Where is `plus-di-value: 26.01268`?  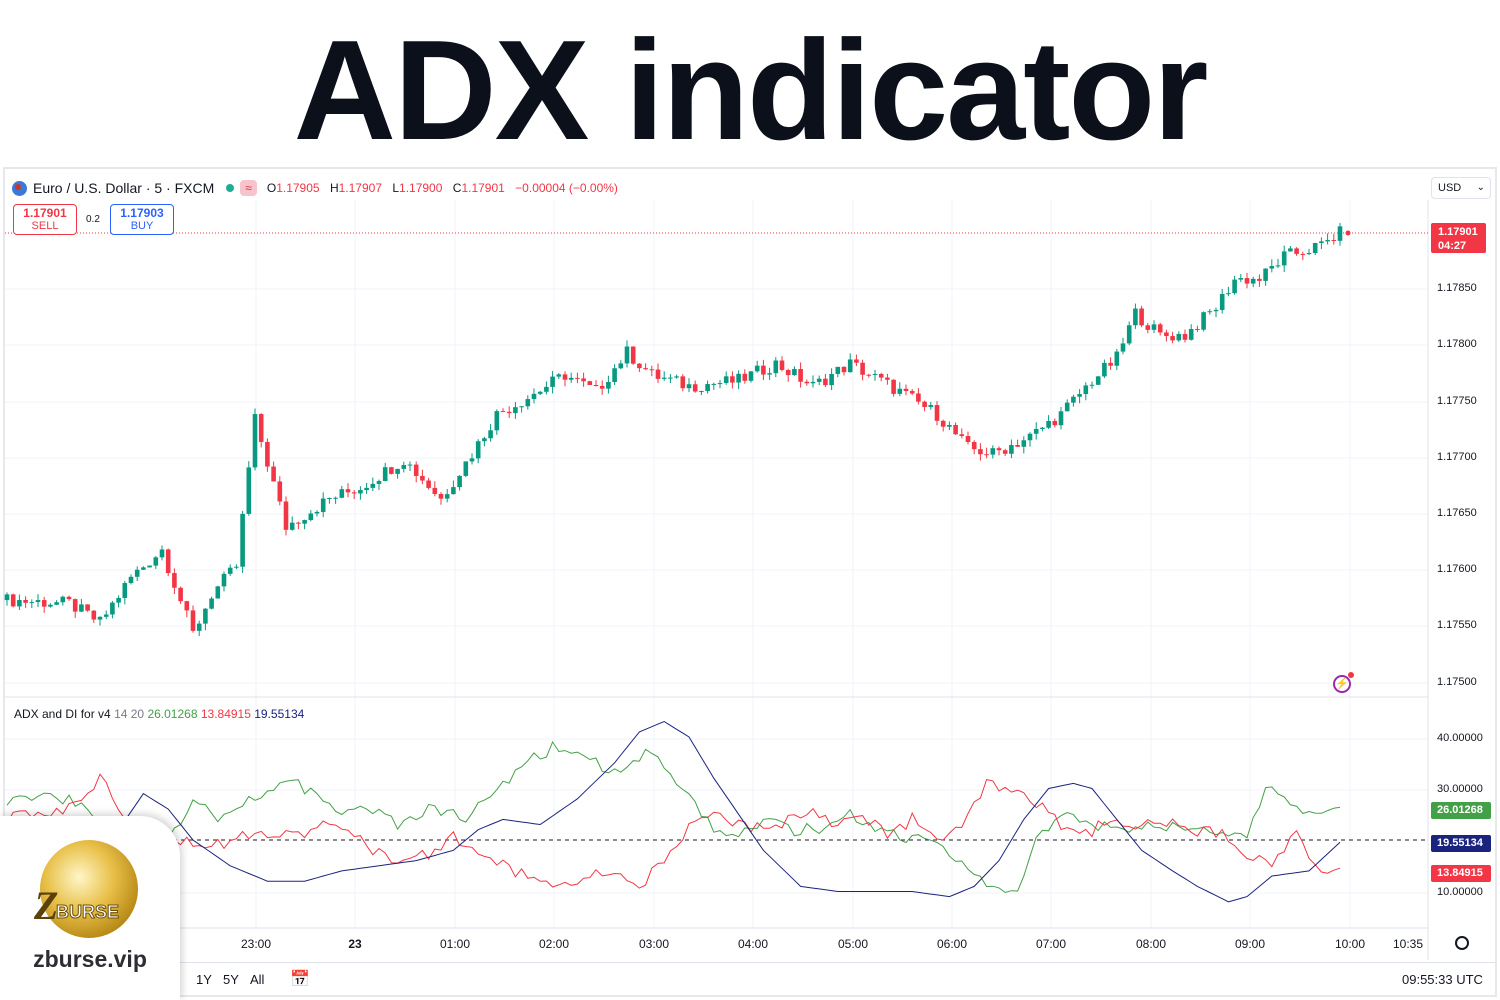
plus-di-value: 26.01268 is located at coordinates (172, 714).